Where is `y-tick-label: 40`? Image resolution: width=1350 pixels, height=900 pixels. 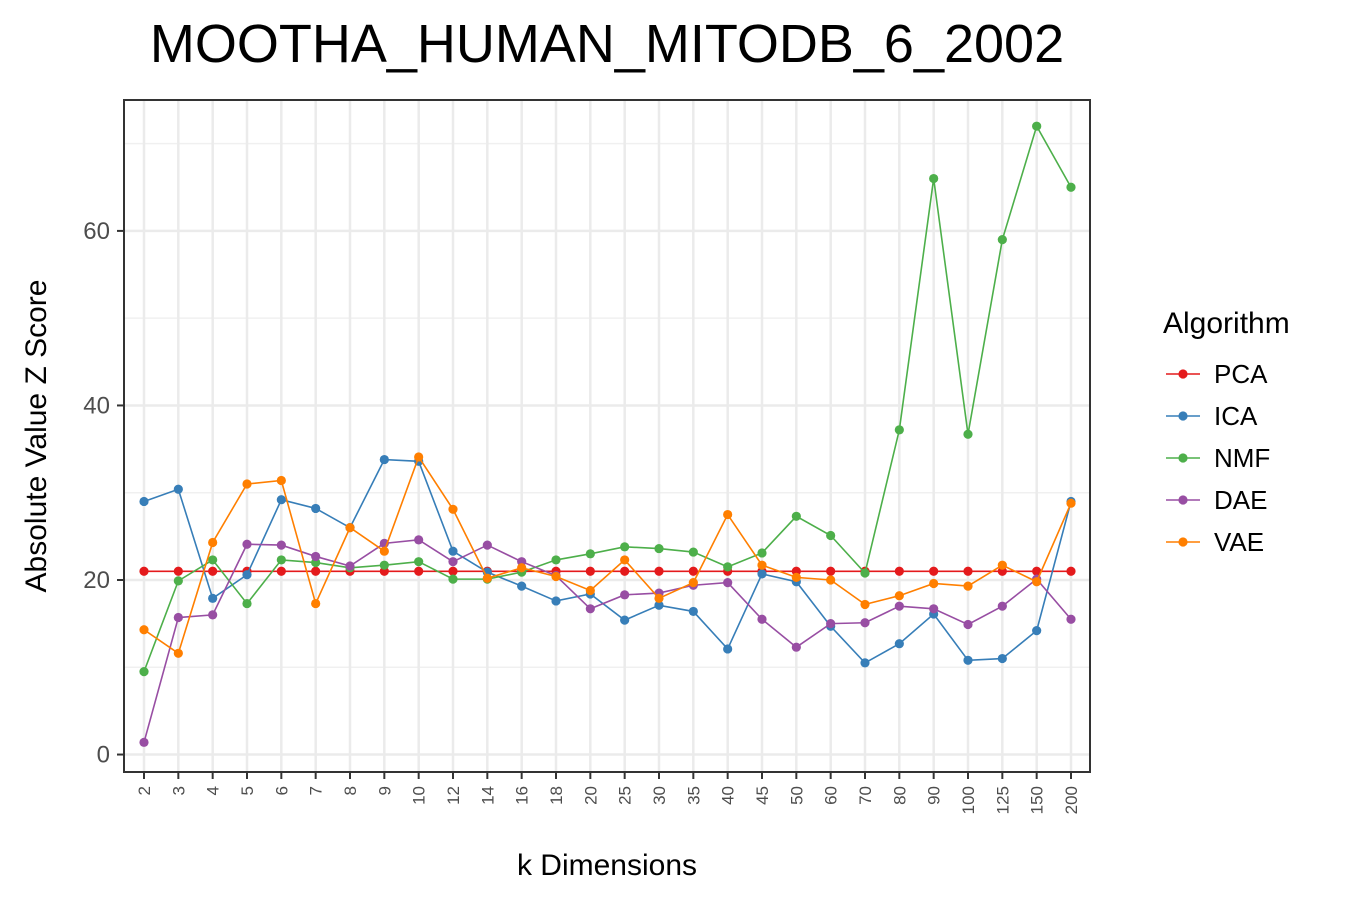 y-tick-label: 40 is located at coordinates (96, 405).